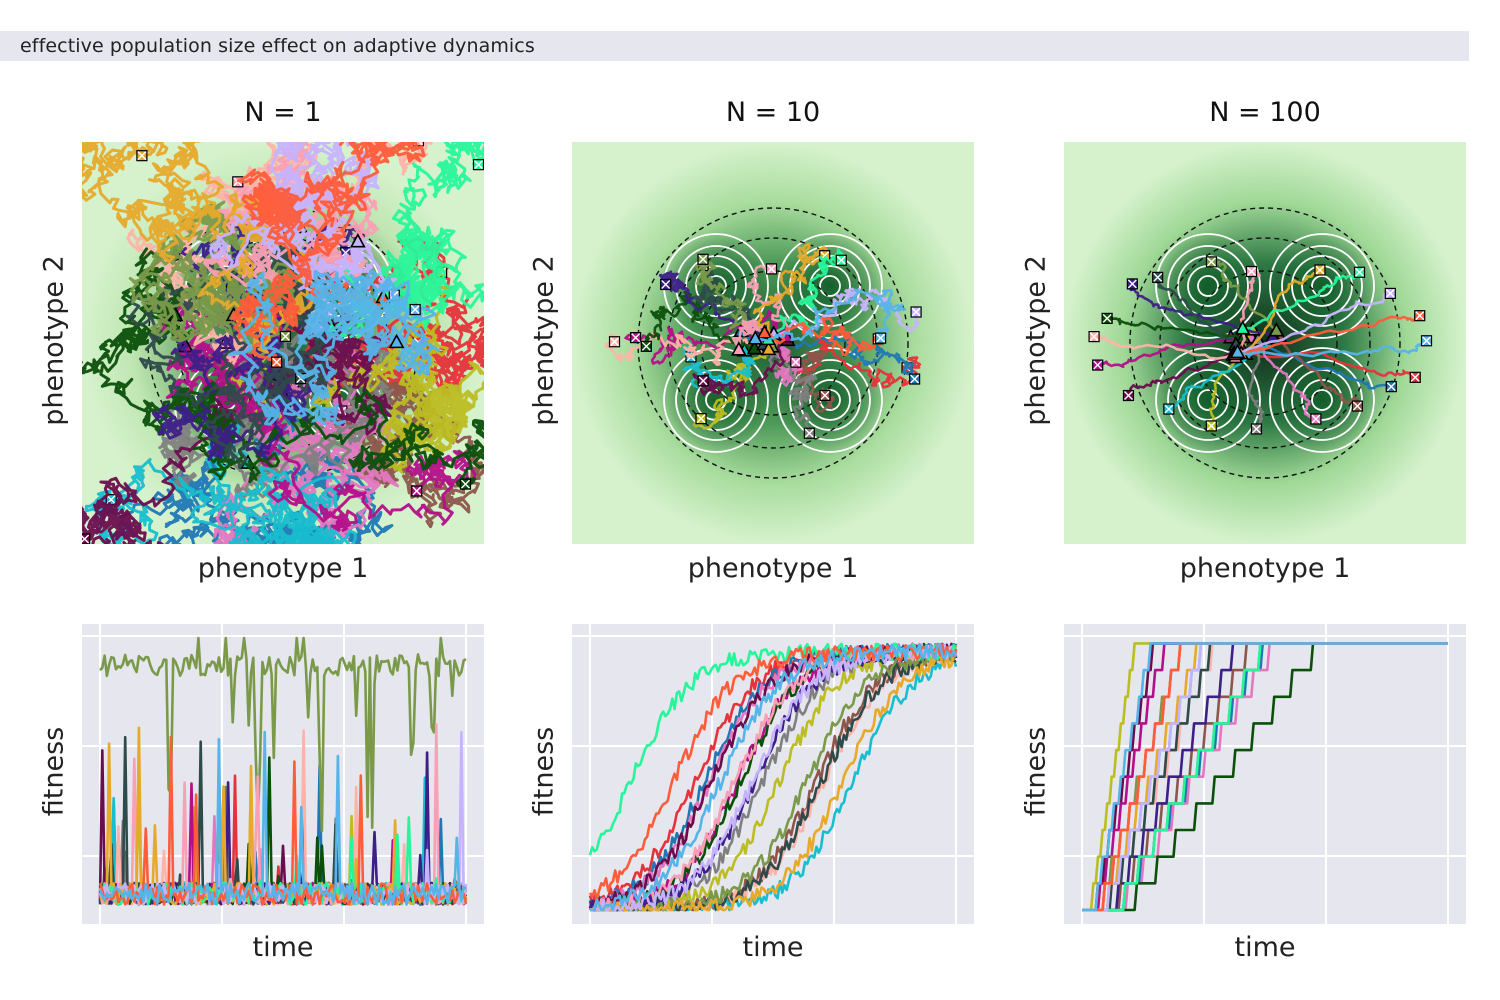  Describe the element at coordinates (283, 568) in the screenshot. I see `phenotype-xlabel-n1: phenotype 1` at that location.